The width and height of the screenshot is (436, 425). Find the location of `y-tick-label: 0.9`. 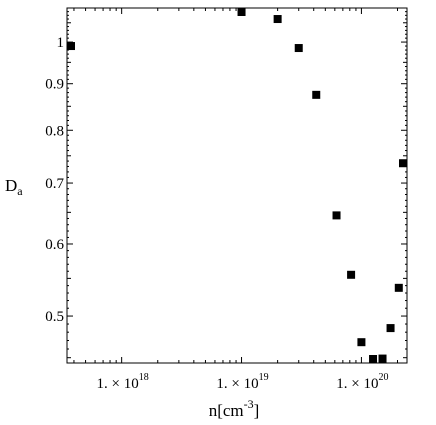

y-tick-label: 0.9 is located at coordinates (54, 85).